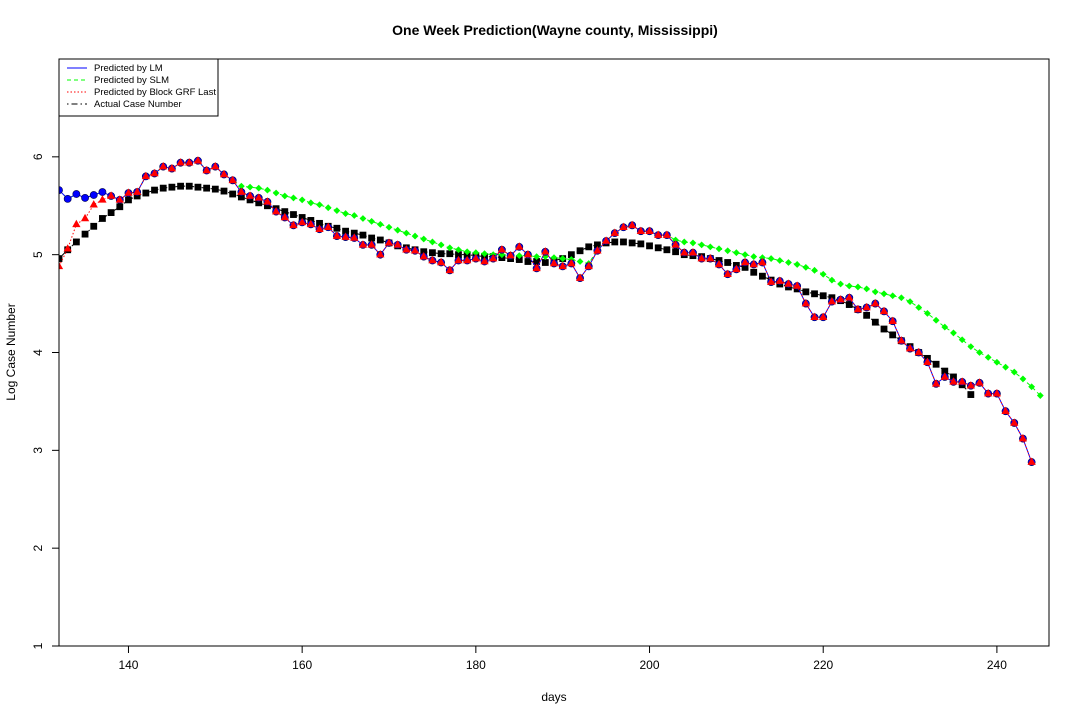 The width and height of the screenshot is (1080, 720). I want to click on legend-label: Predicted by LM, so click(128, 68).